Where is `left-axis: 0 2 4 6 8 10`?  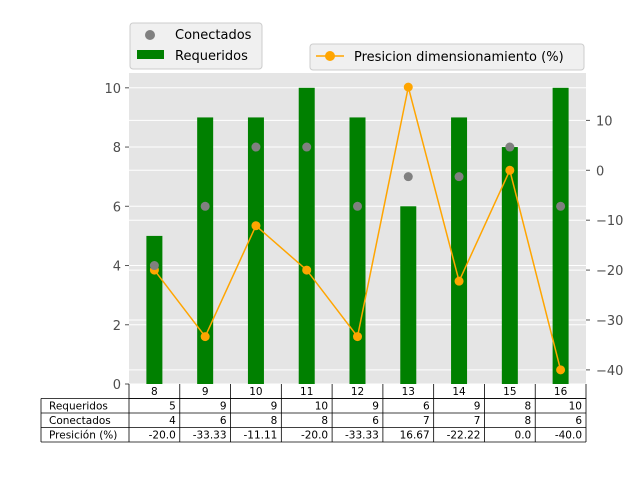
left-axis: 0 2 4 6 8 10 is located at coordinates (116, 237).